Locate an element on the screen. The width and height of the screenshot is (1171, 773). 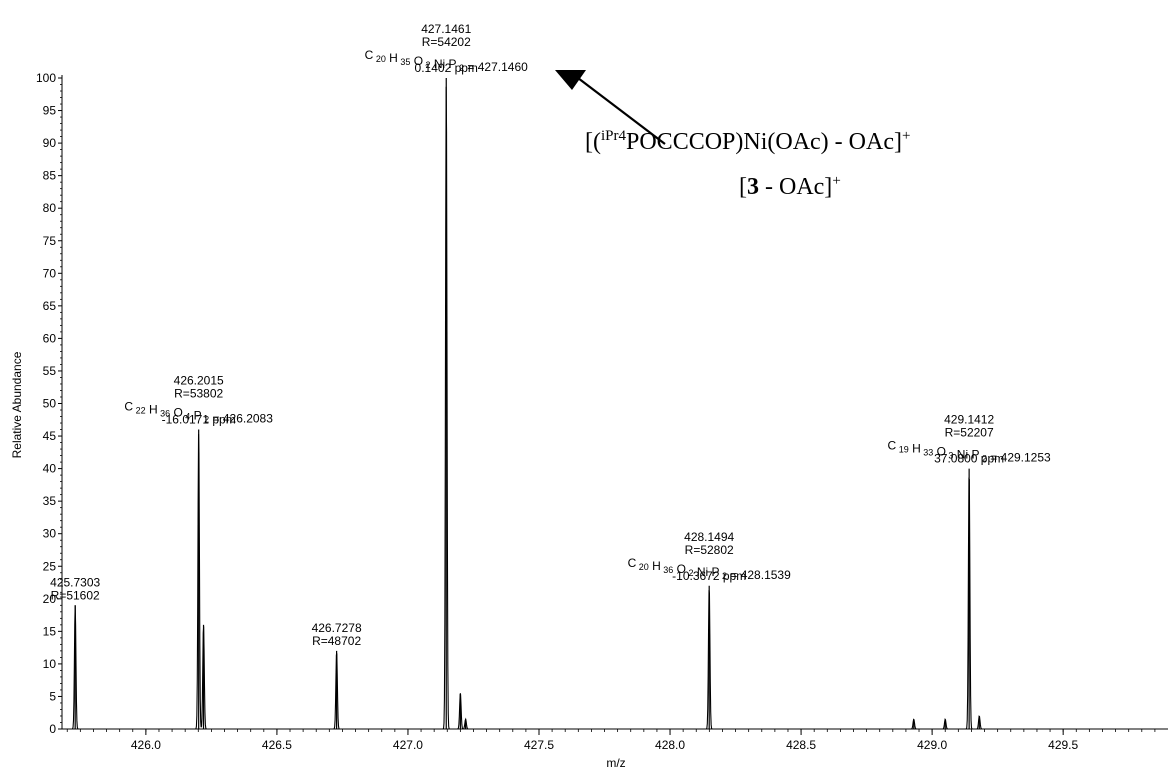
peak-label: 37.0800 ppm is located at coordinates (969, 459).